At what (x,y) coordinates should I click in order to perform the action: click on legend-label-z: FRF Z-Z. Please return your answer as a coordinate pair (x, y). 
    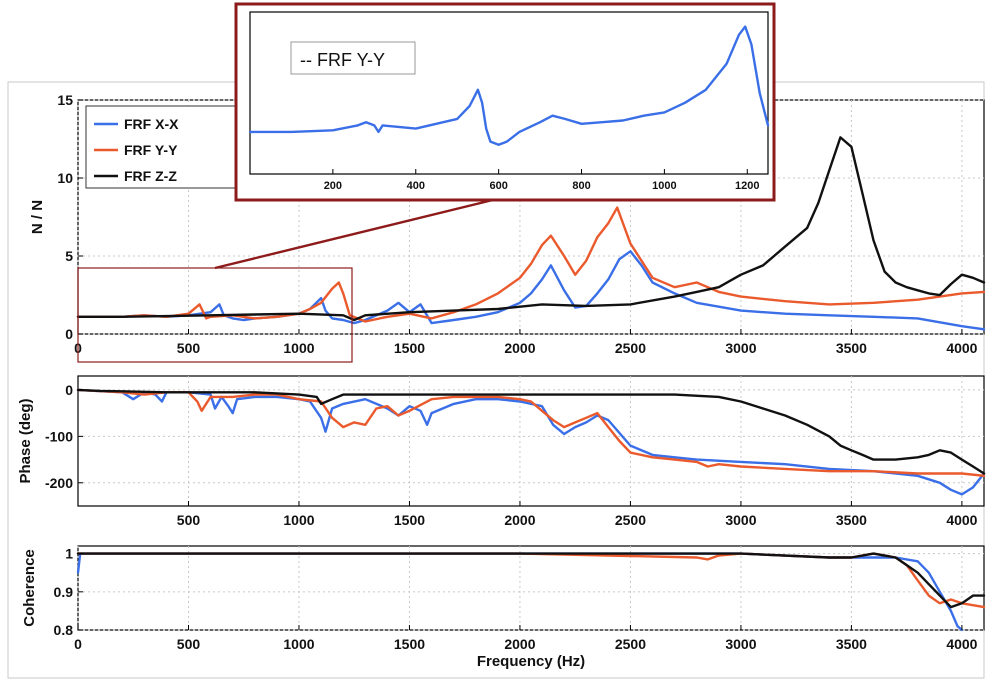
    Looking at the image, I should click on (150, 176).